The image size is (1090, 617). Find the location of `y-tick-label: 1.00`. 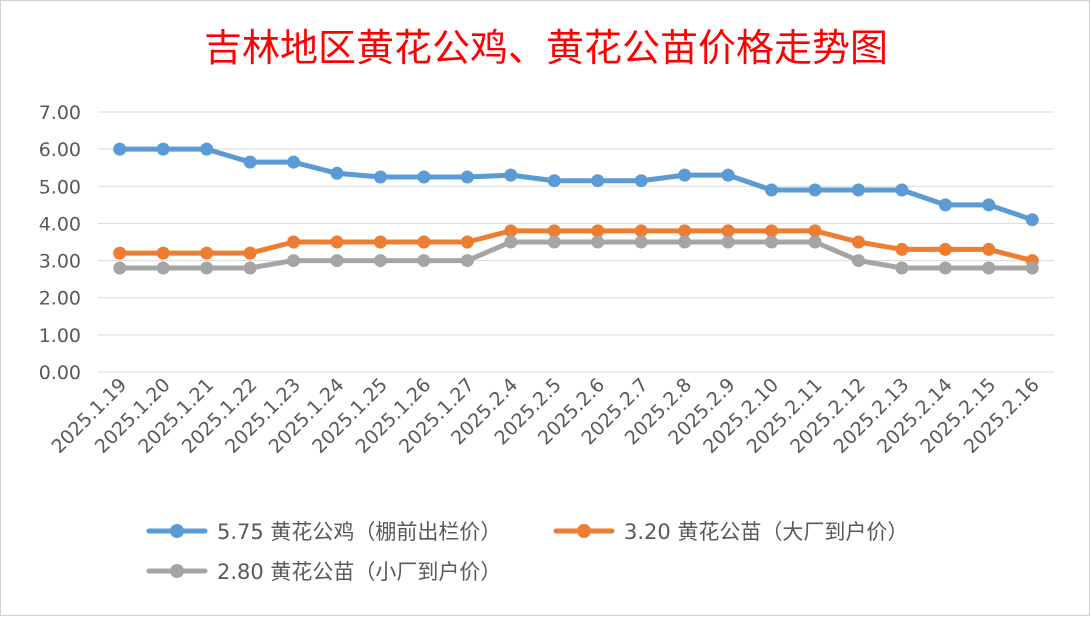

y-tick-label: 1.00 is located at coordinates (60, 336).